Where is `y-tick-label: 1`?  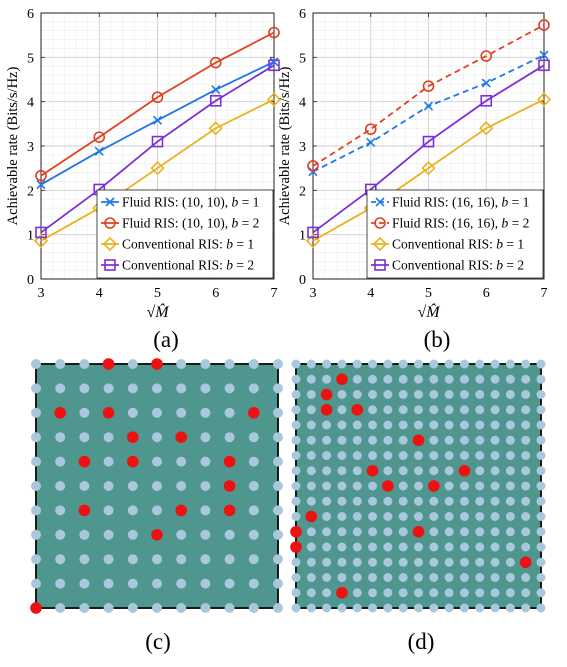
y-tick-label: 1 is located at coordinates (30, 236).